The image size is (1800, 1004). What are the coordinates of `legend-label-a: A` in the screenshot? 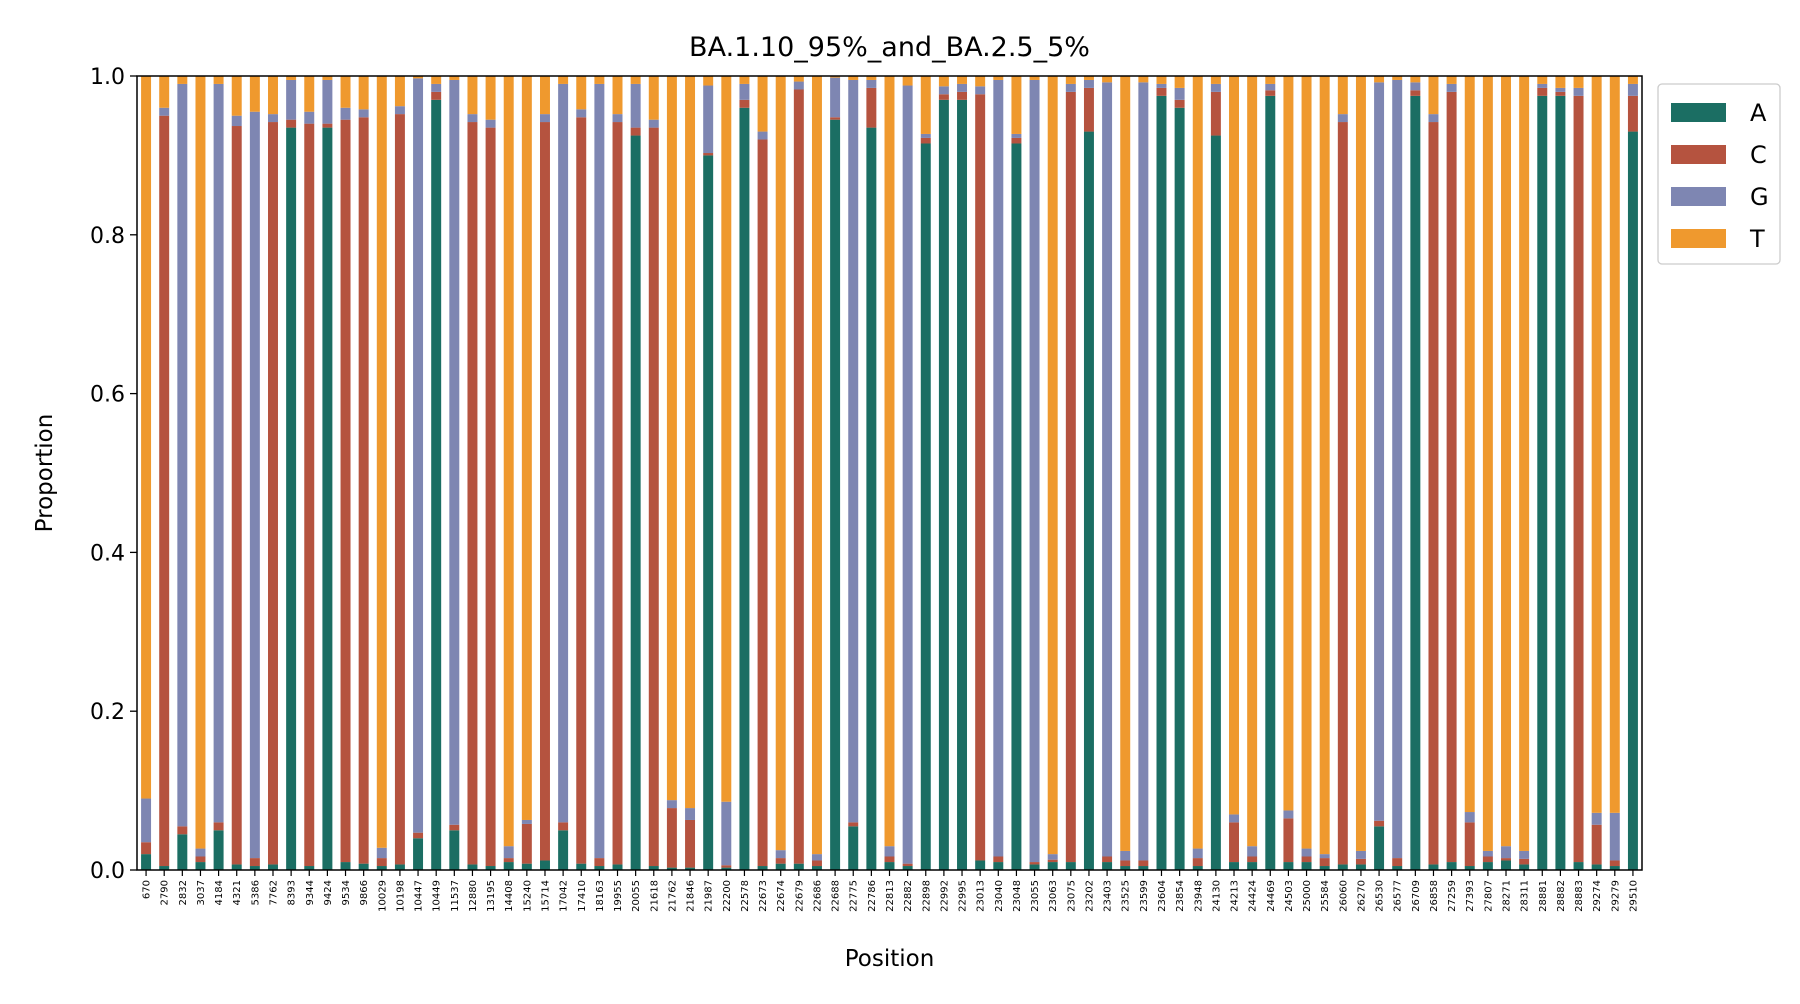 It's located at (1758, 113).